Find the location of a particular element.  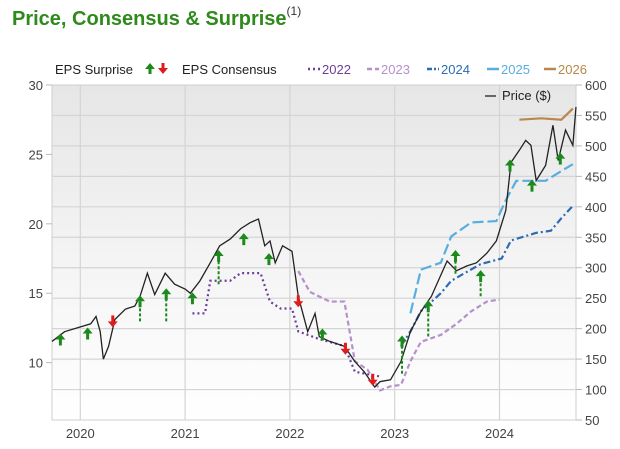

legend-label-2024: 2024 is located at coordinates (455, 69).